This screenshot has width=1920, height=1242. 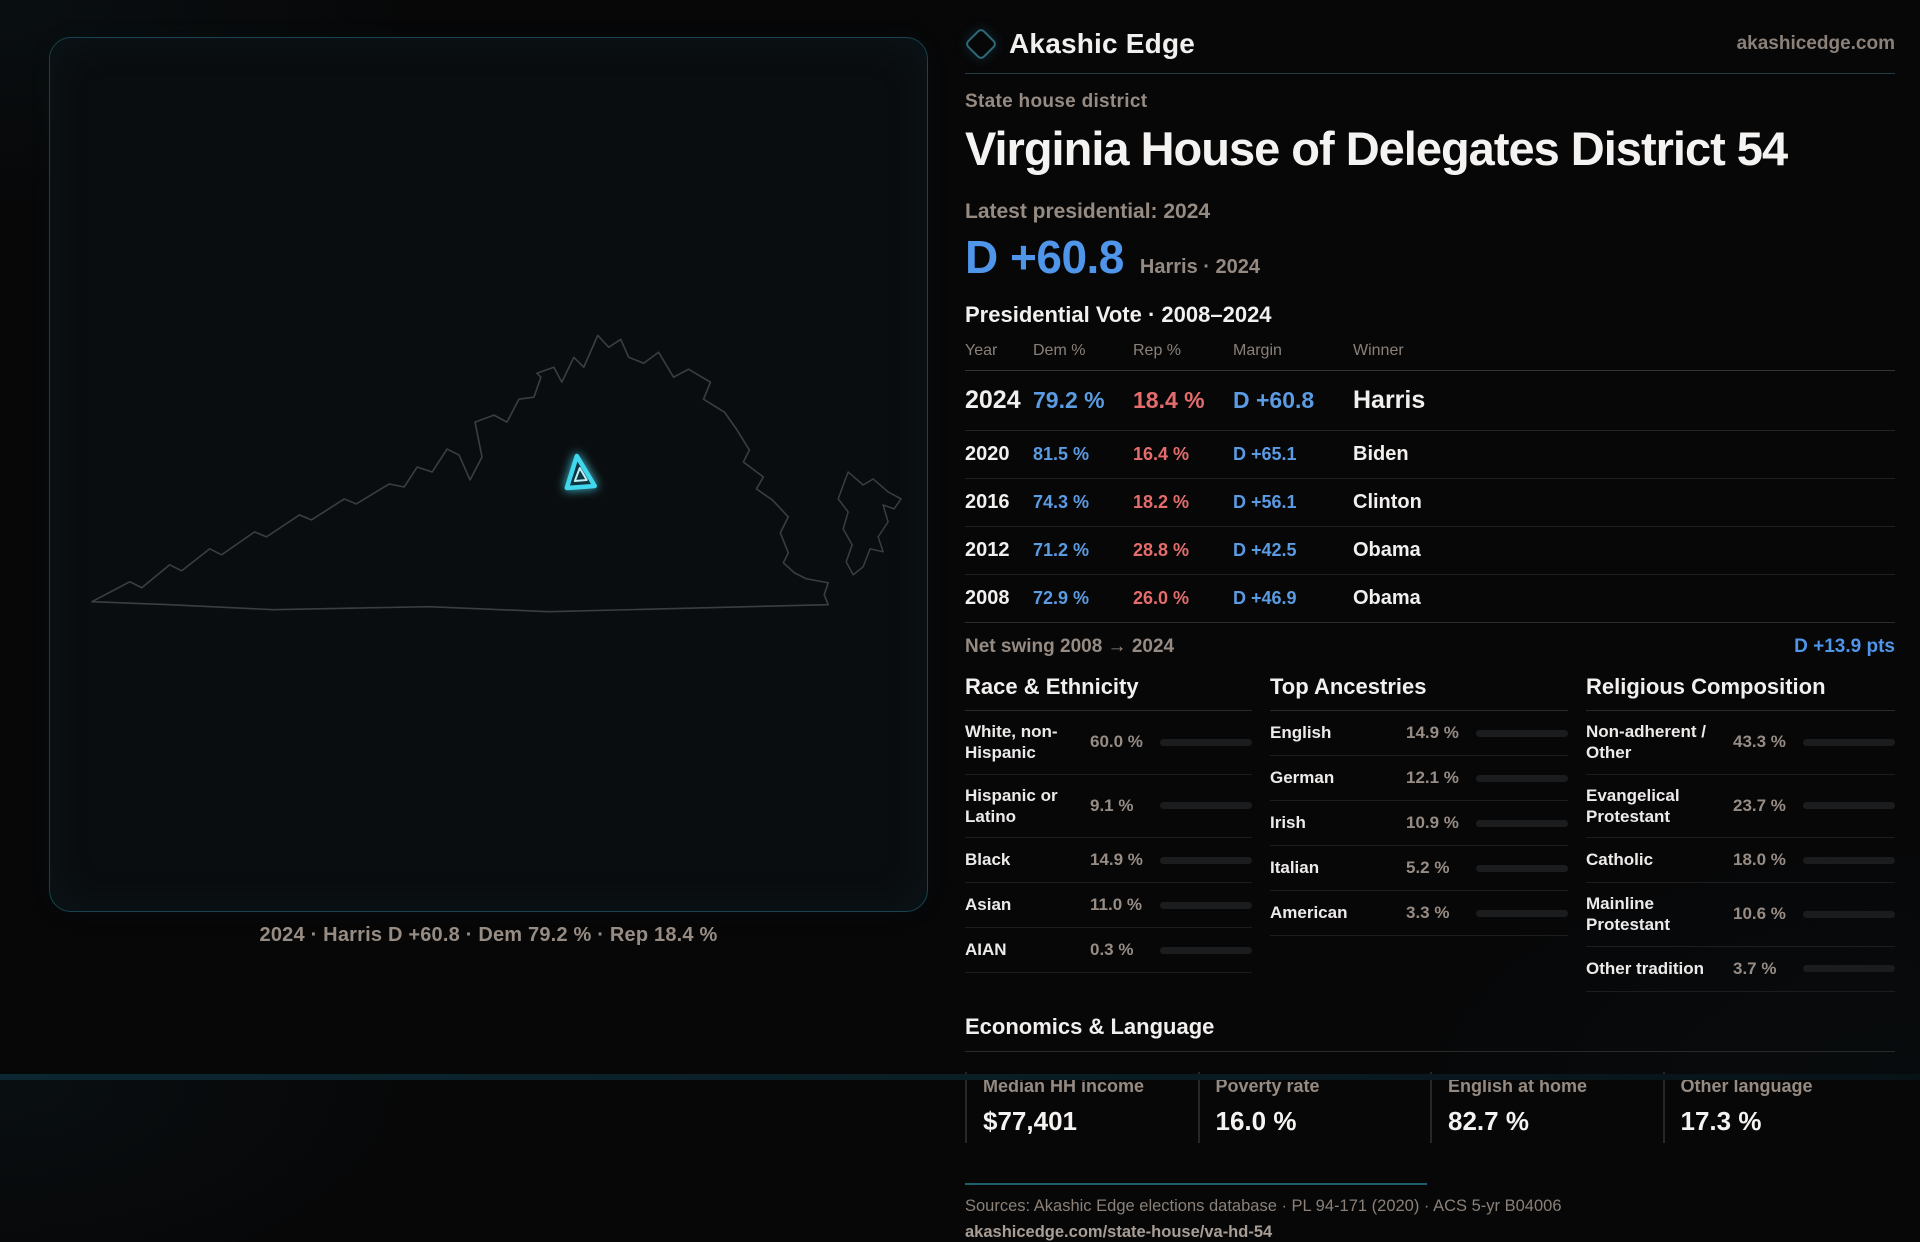 I want to click on list-item: Mainline Protestant 10.6 %, so click(x=1740, y=915).